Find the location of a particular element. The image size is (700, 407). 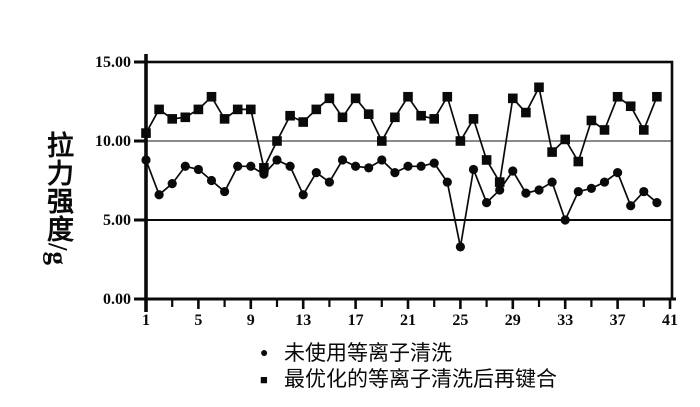

y-axis-label: 拉力强度/g is located at coordinates (58, 199).